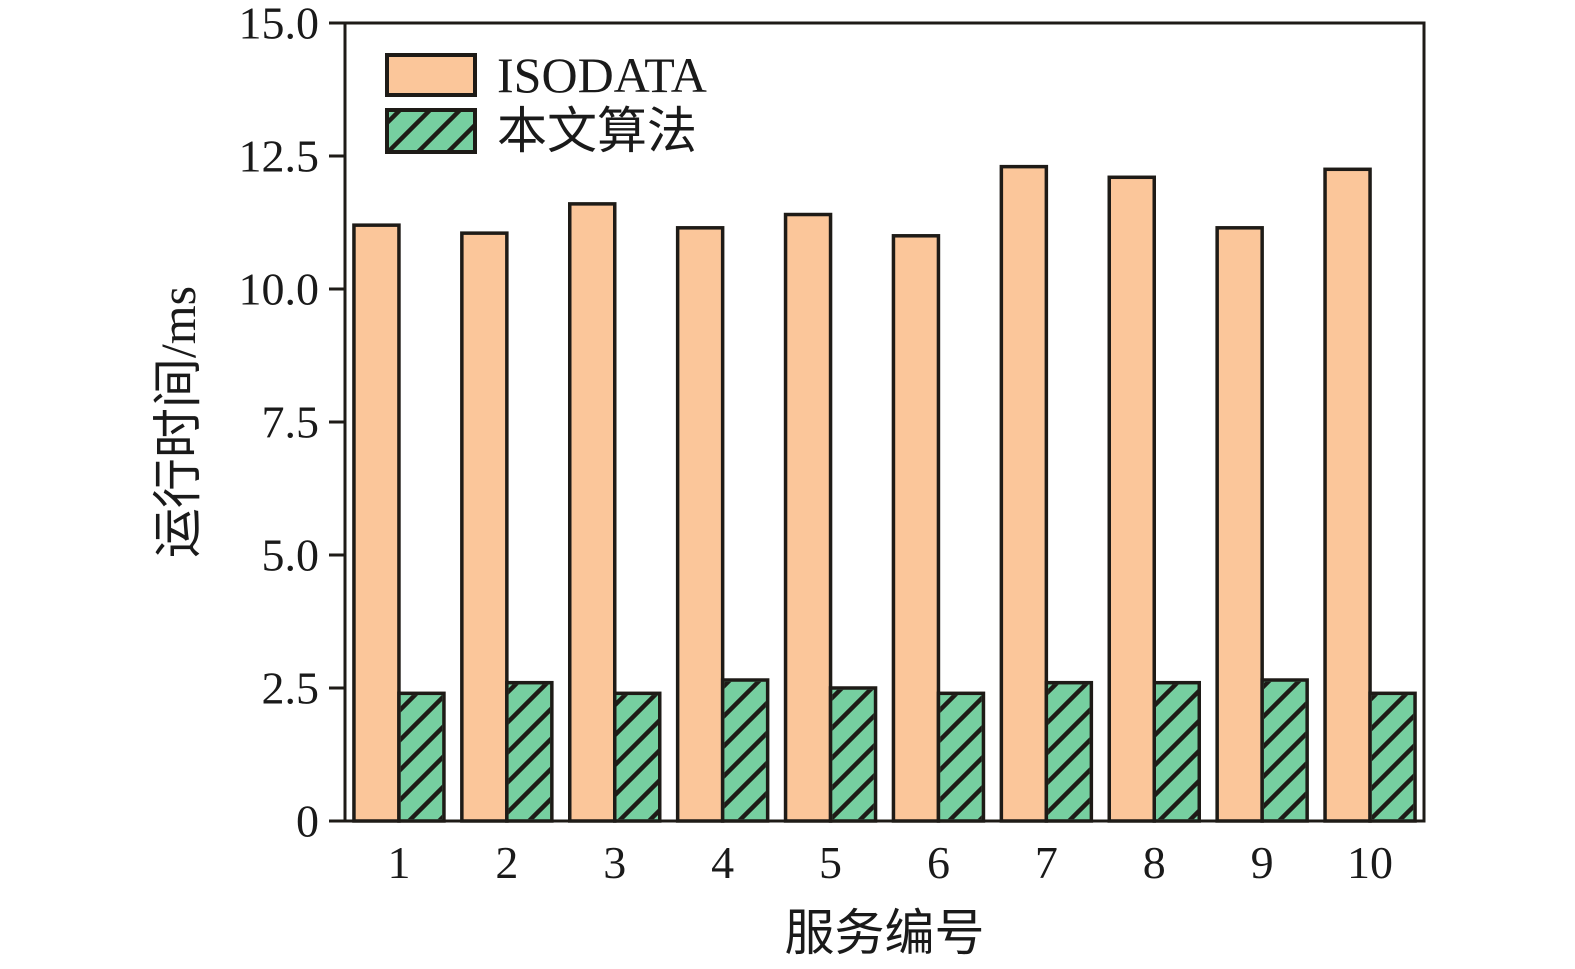  Describe the element at coordinates (291, 555) in the screenshot. I see `y-tick-label: 5.0` at that location.